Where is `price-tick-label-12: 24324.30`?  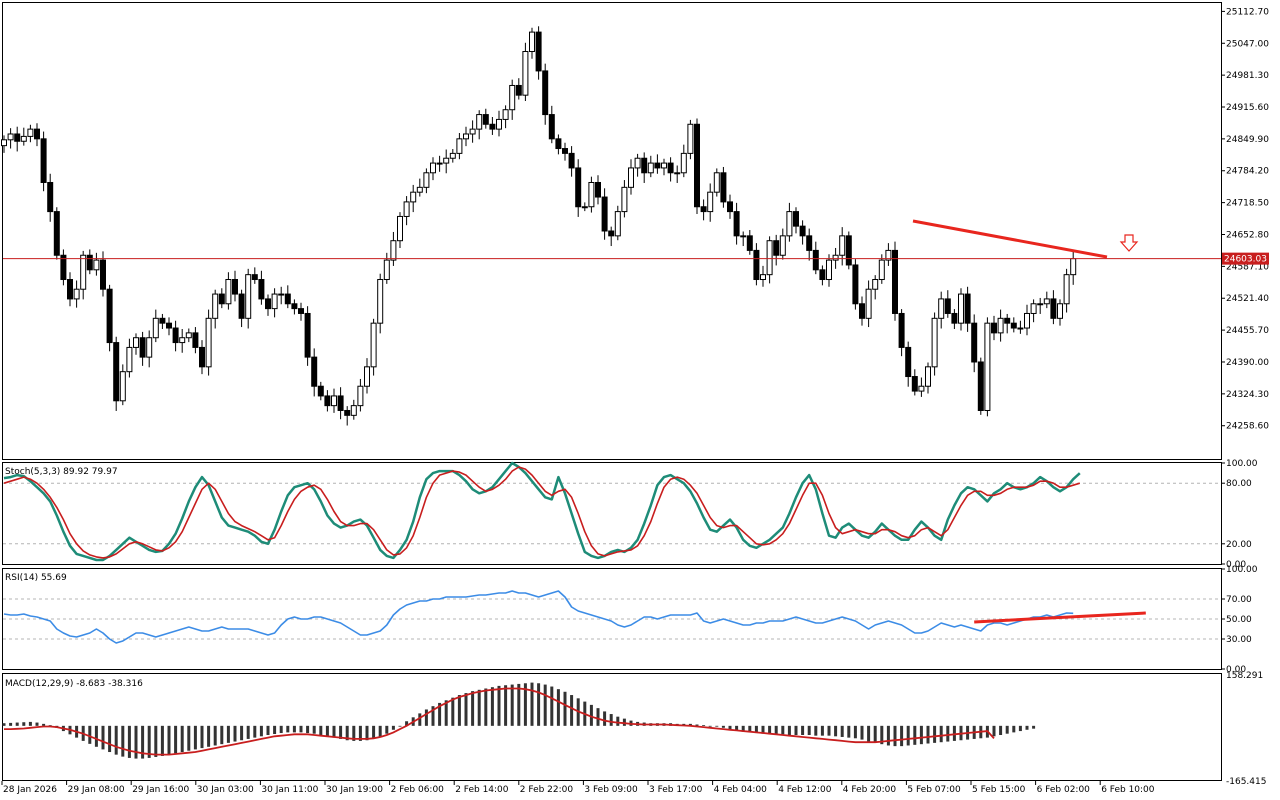
price-tick-label-12: 24324.30 is located at coordinates (1247, 395).